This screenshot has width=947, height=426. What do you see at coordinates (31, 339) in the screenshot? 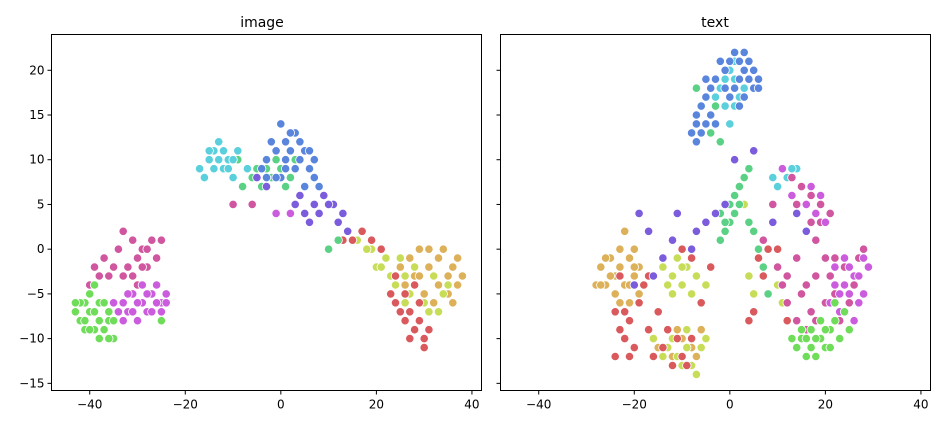
I see `y-tick-label: −10` at bounding box center [31, 339].